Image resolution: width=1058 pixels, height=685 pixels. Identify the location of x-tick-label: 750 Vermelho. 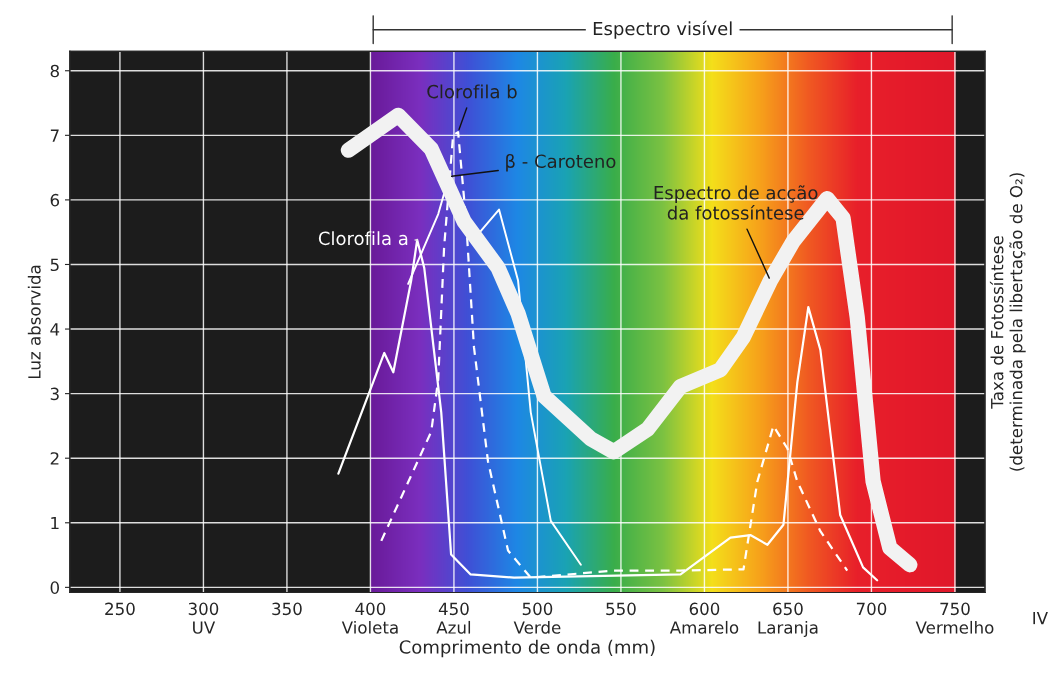
(954, 618).